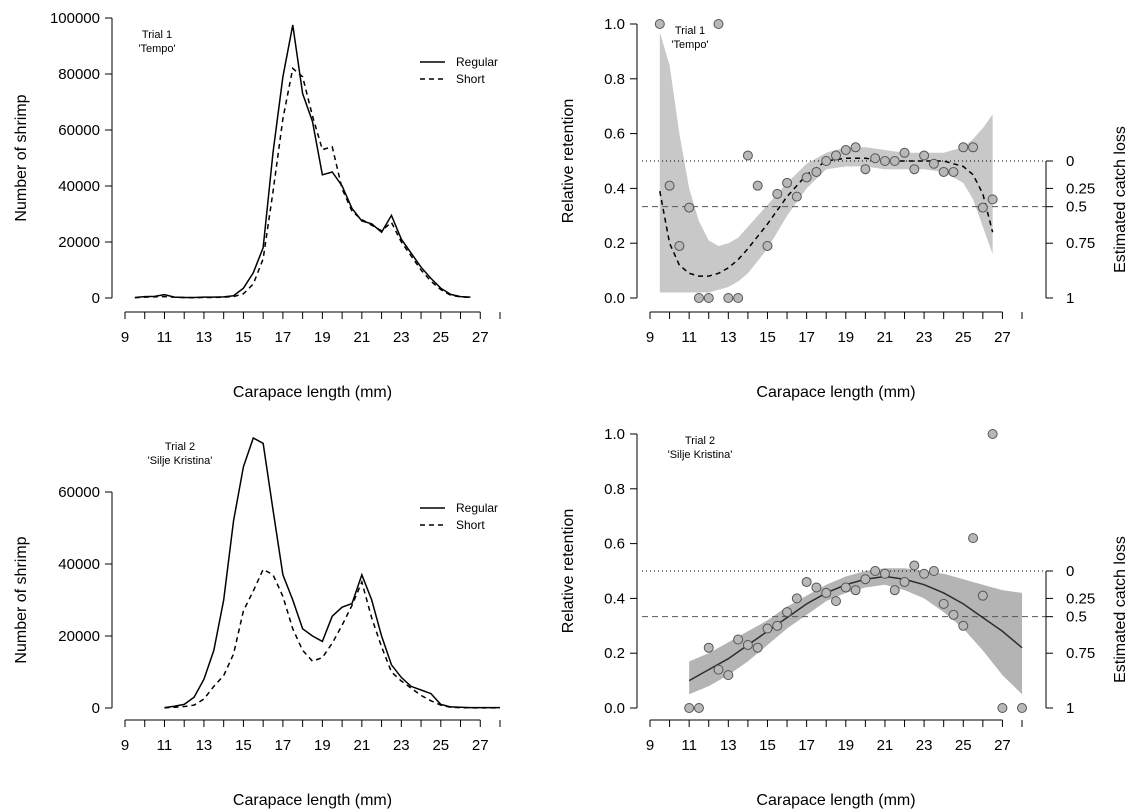 This screenshot has width=1137, height=810. What do you see at coordinates (470, 525) in the screenshot?
I see `legend-label: Short` at bounding box center [470, 525].